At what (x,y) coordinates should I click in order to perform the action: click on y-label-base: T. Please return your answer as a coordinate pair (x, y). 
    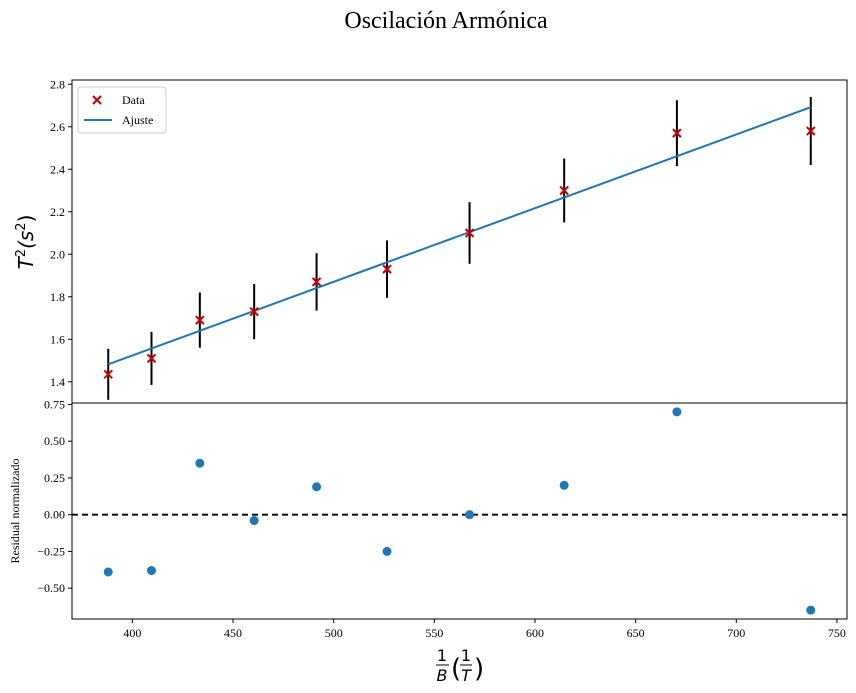
    Looking at the image, I should click on (26, 262).